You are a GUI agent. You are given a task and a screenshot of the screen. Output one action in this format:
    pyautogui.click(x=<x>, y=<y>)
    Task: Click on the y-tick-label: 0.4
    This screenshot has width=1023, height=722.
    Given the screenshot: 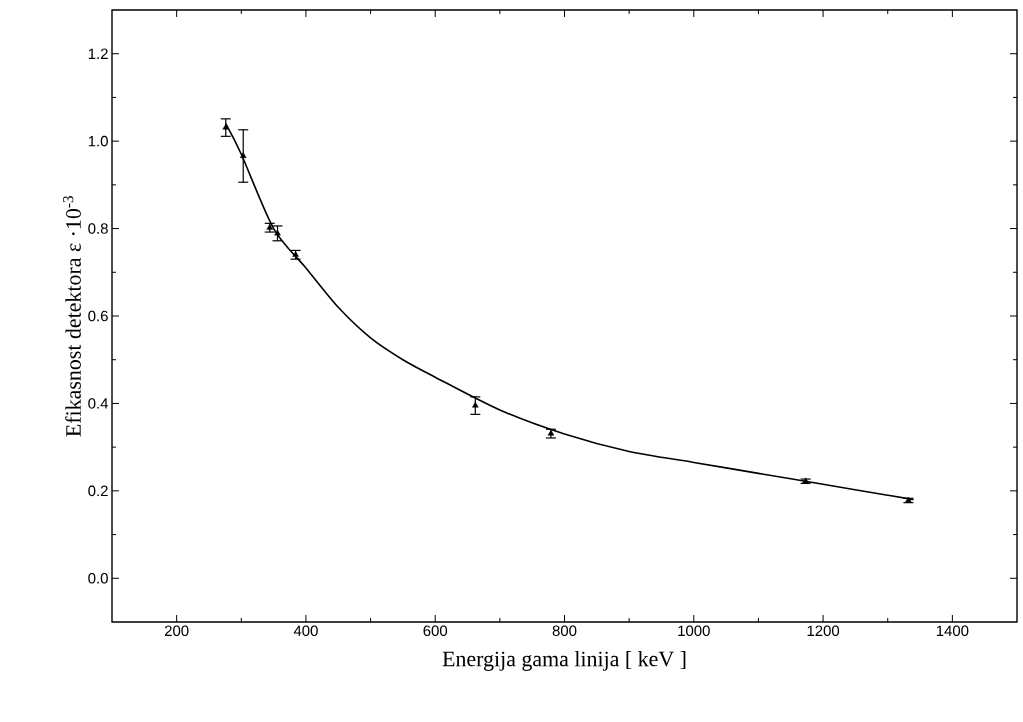 What is the action you would take?
    pyautogui.click(x=98, y=403)
    